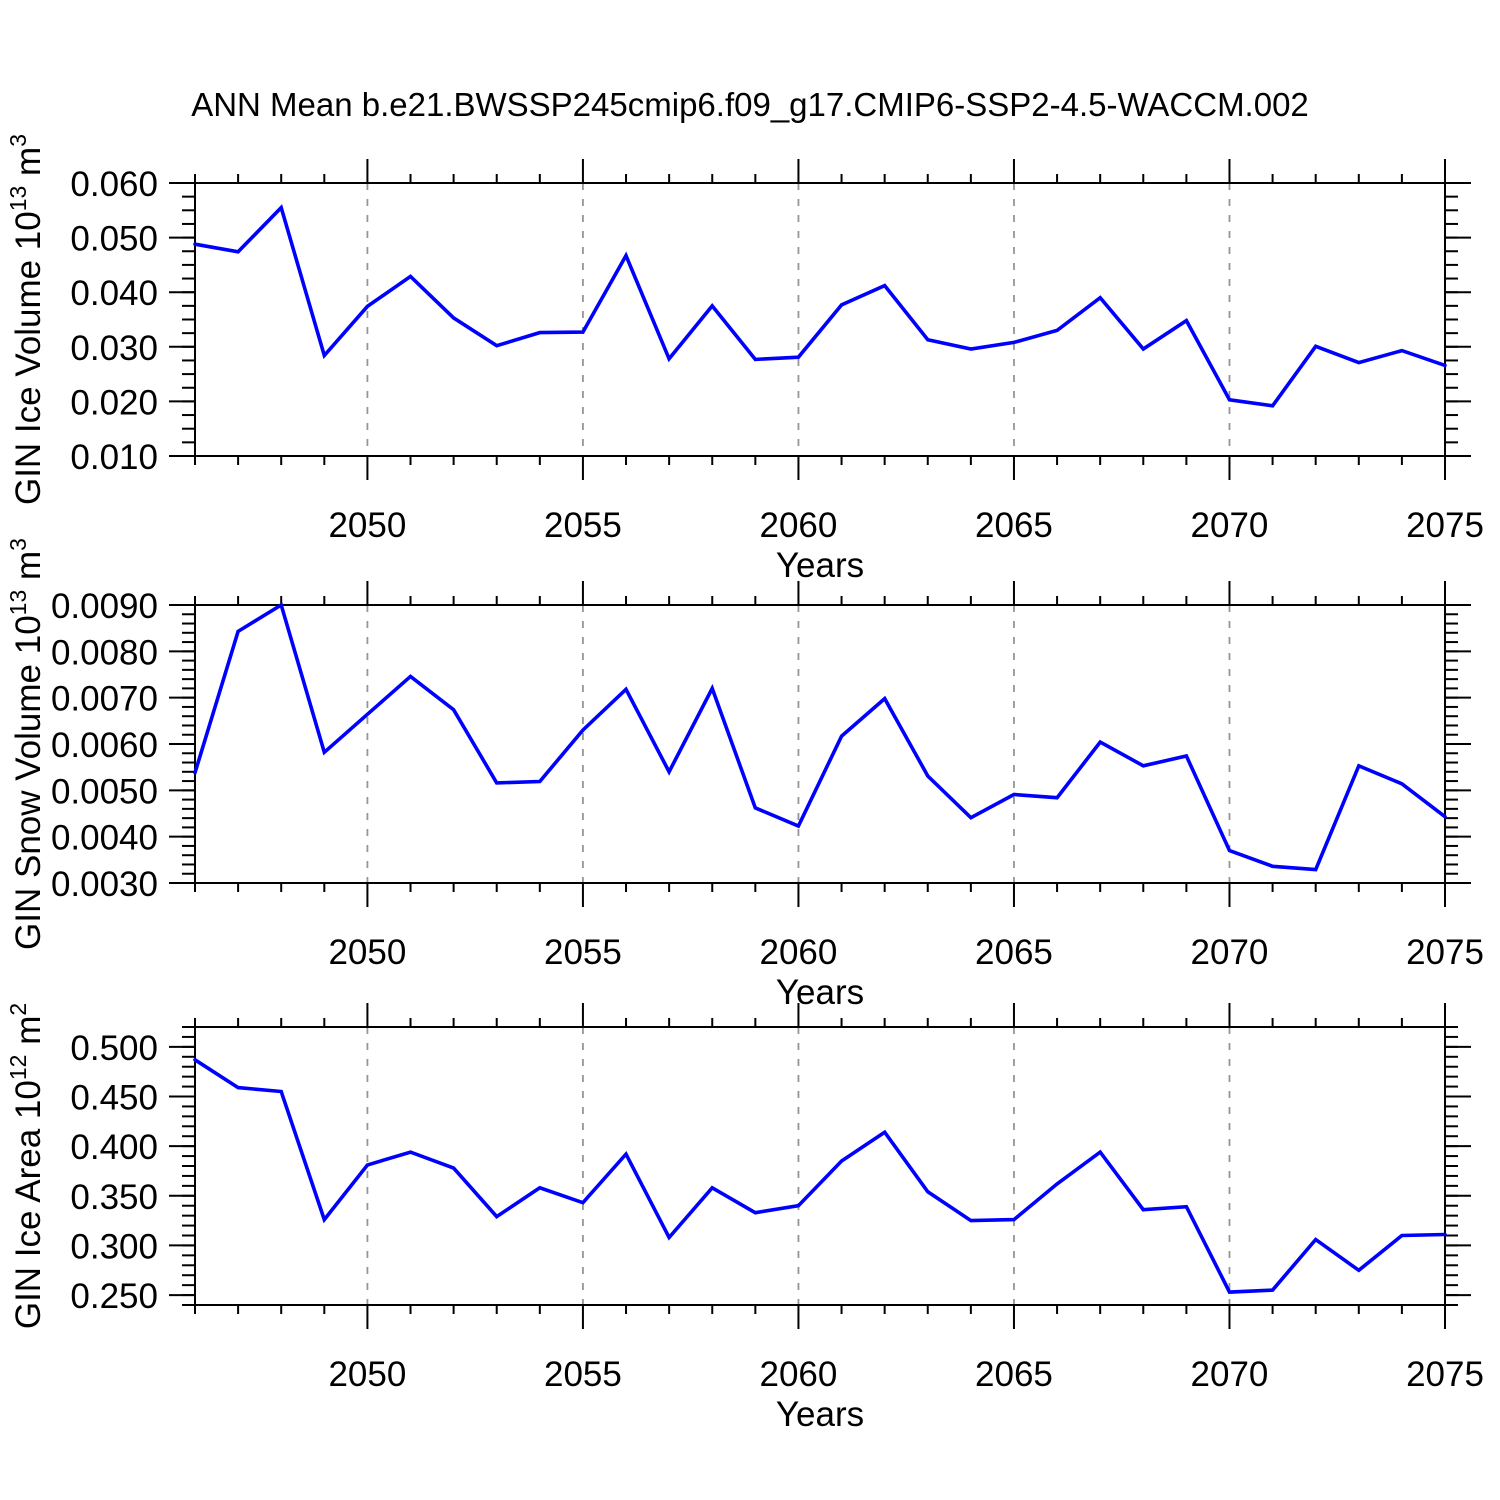 The image size is (1500, 1500). I want to click on y-axis-title: GIN Ice Area 1012 m2, so click(26, 1166).